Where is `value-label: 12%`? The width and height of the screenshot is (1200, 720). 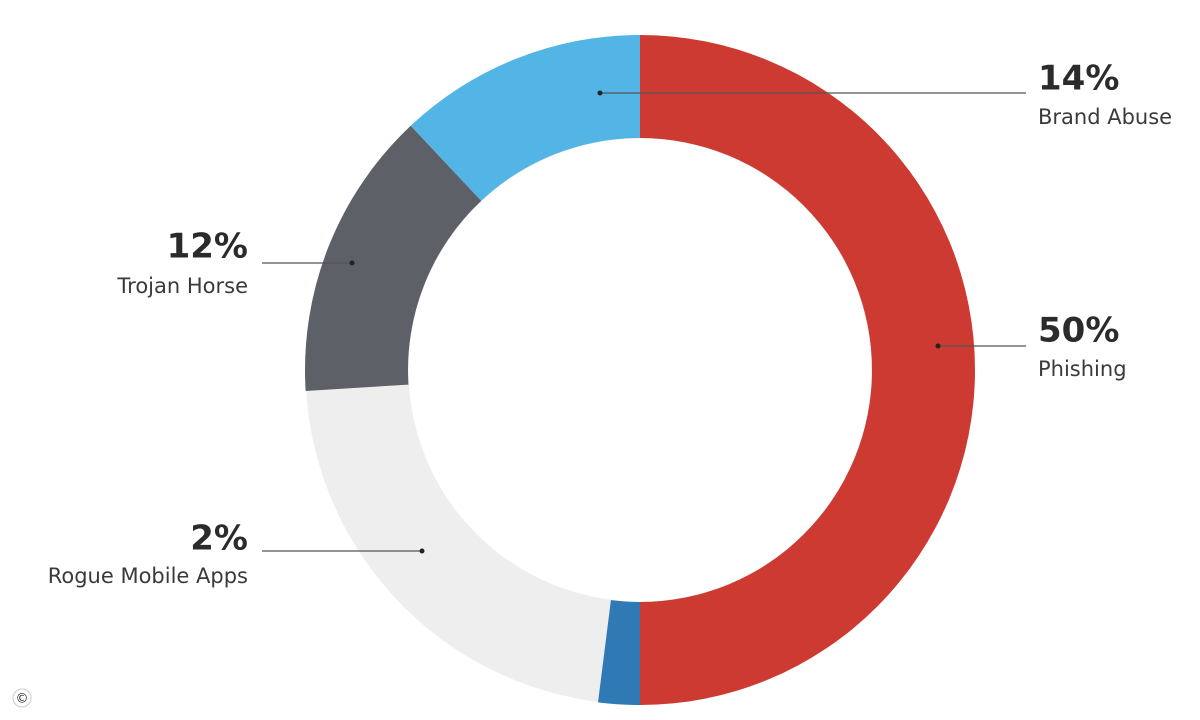
value-label: 12% is located at coordinates (207, 247).